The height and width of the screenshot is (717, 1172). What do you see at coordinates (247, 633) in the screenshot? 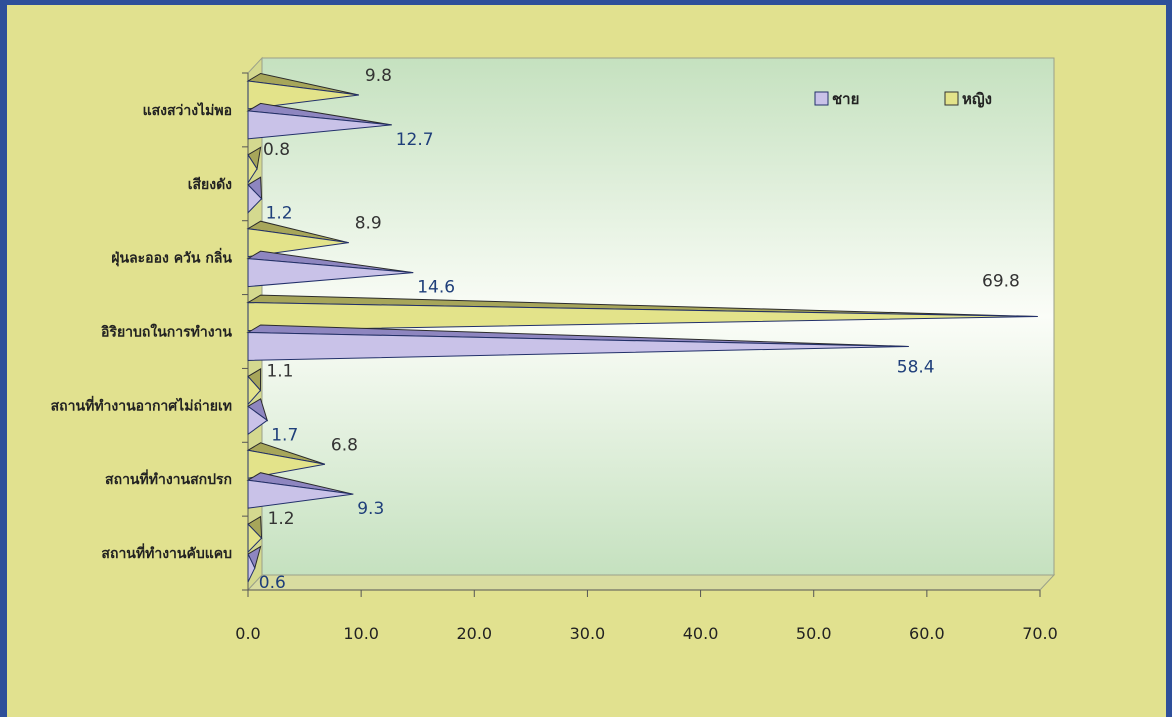
I see `x-tick-label: 0.0` at bounding box center [247, 633].